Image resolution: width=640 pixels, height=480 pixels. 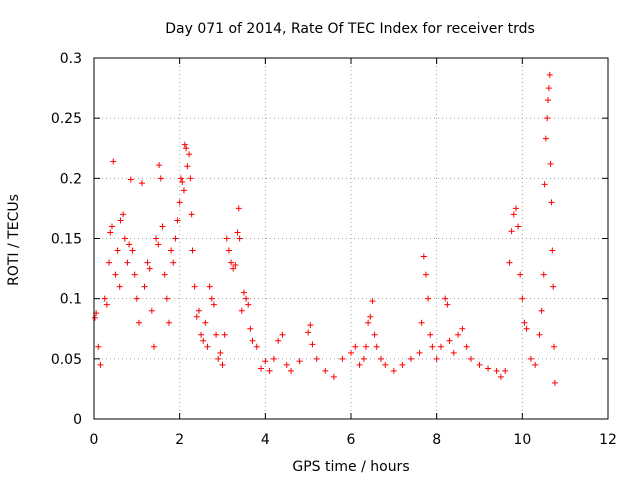 What do you see at coordinates (350, 467) in the screenshot?
I see `x-axis-label: GPS time / hours` at bounding box center [350, 467].